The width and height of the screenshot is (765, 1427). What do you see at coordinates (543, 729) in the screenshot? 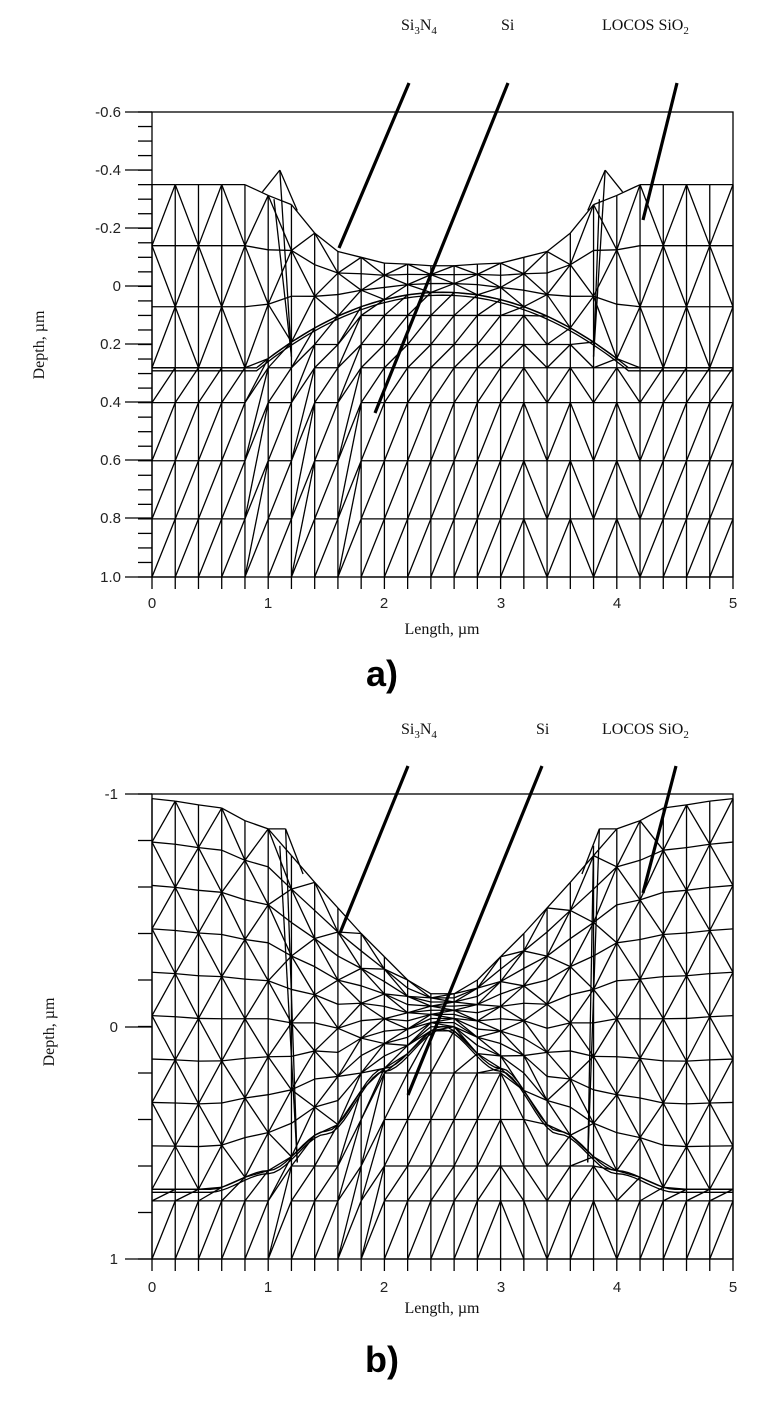
I see `annotation-si-b: Si` at bounding box center [543, 729].